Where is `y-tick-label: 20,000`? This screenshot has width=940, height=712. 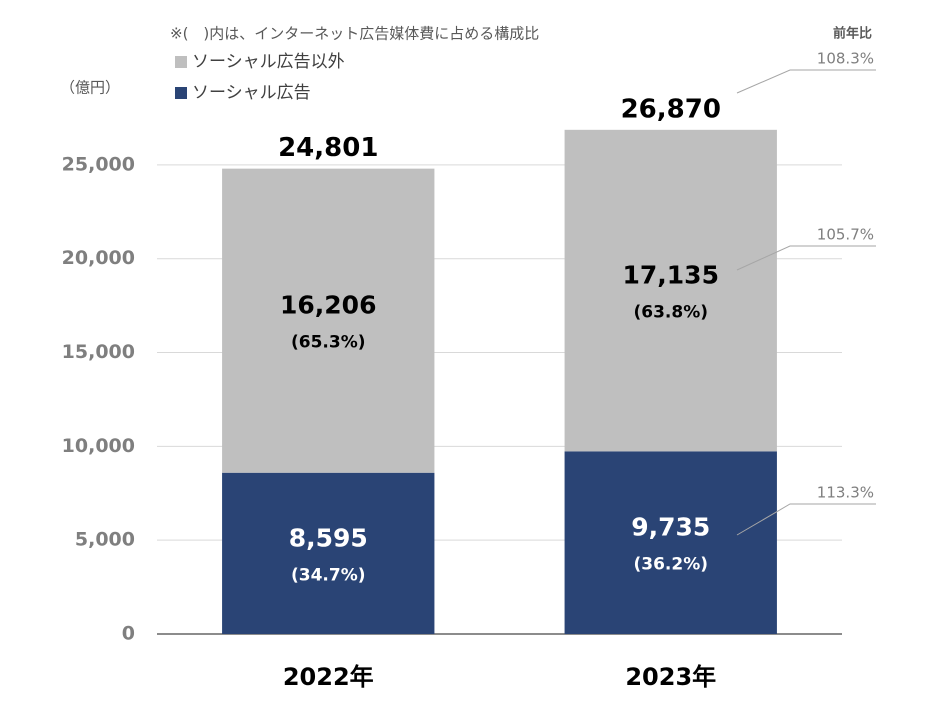 y-tick-label: 20,000 is located at coordinates (98, 258).